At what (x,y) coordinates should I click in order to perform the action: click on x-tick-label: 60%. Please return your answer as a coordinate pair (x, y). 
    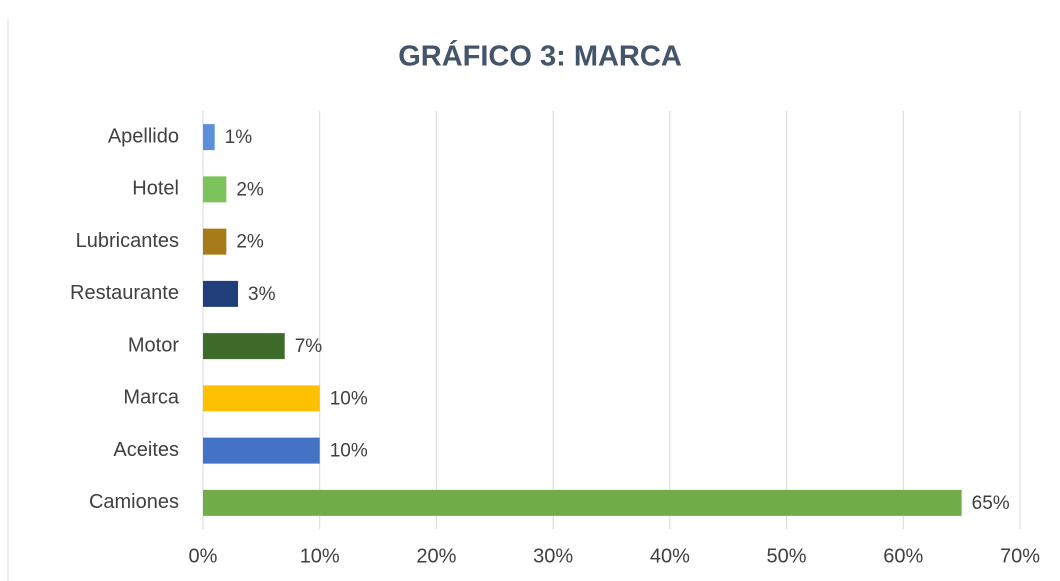
    Looking at the image, I should click on (903, 556).